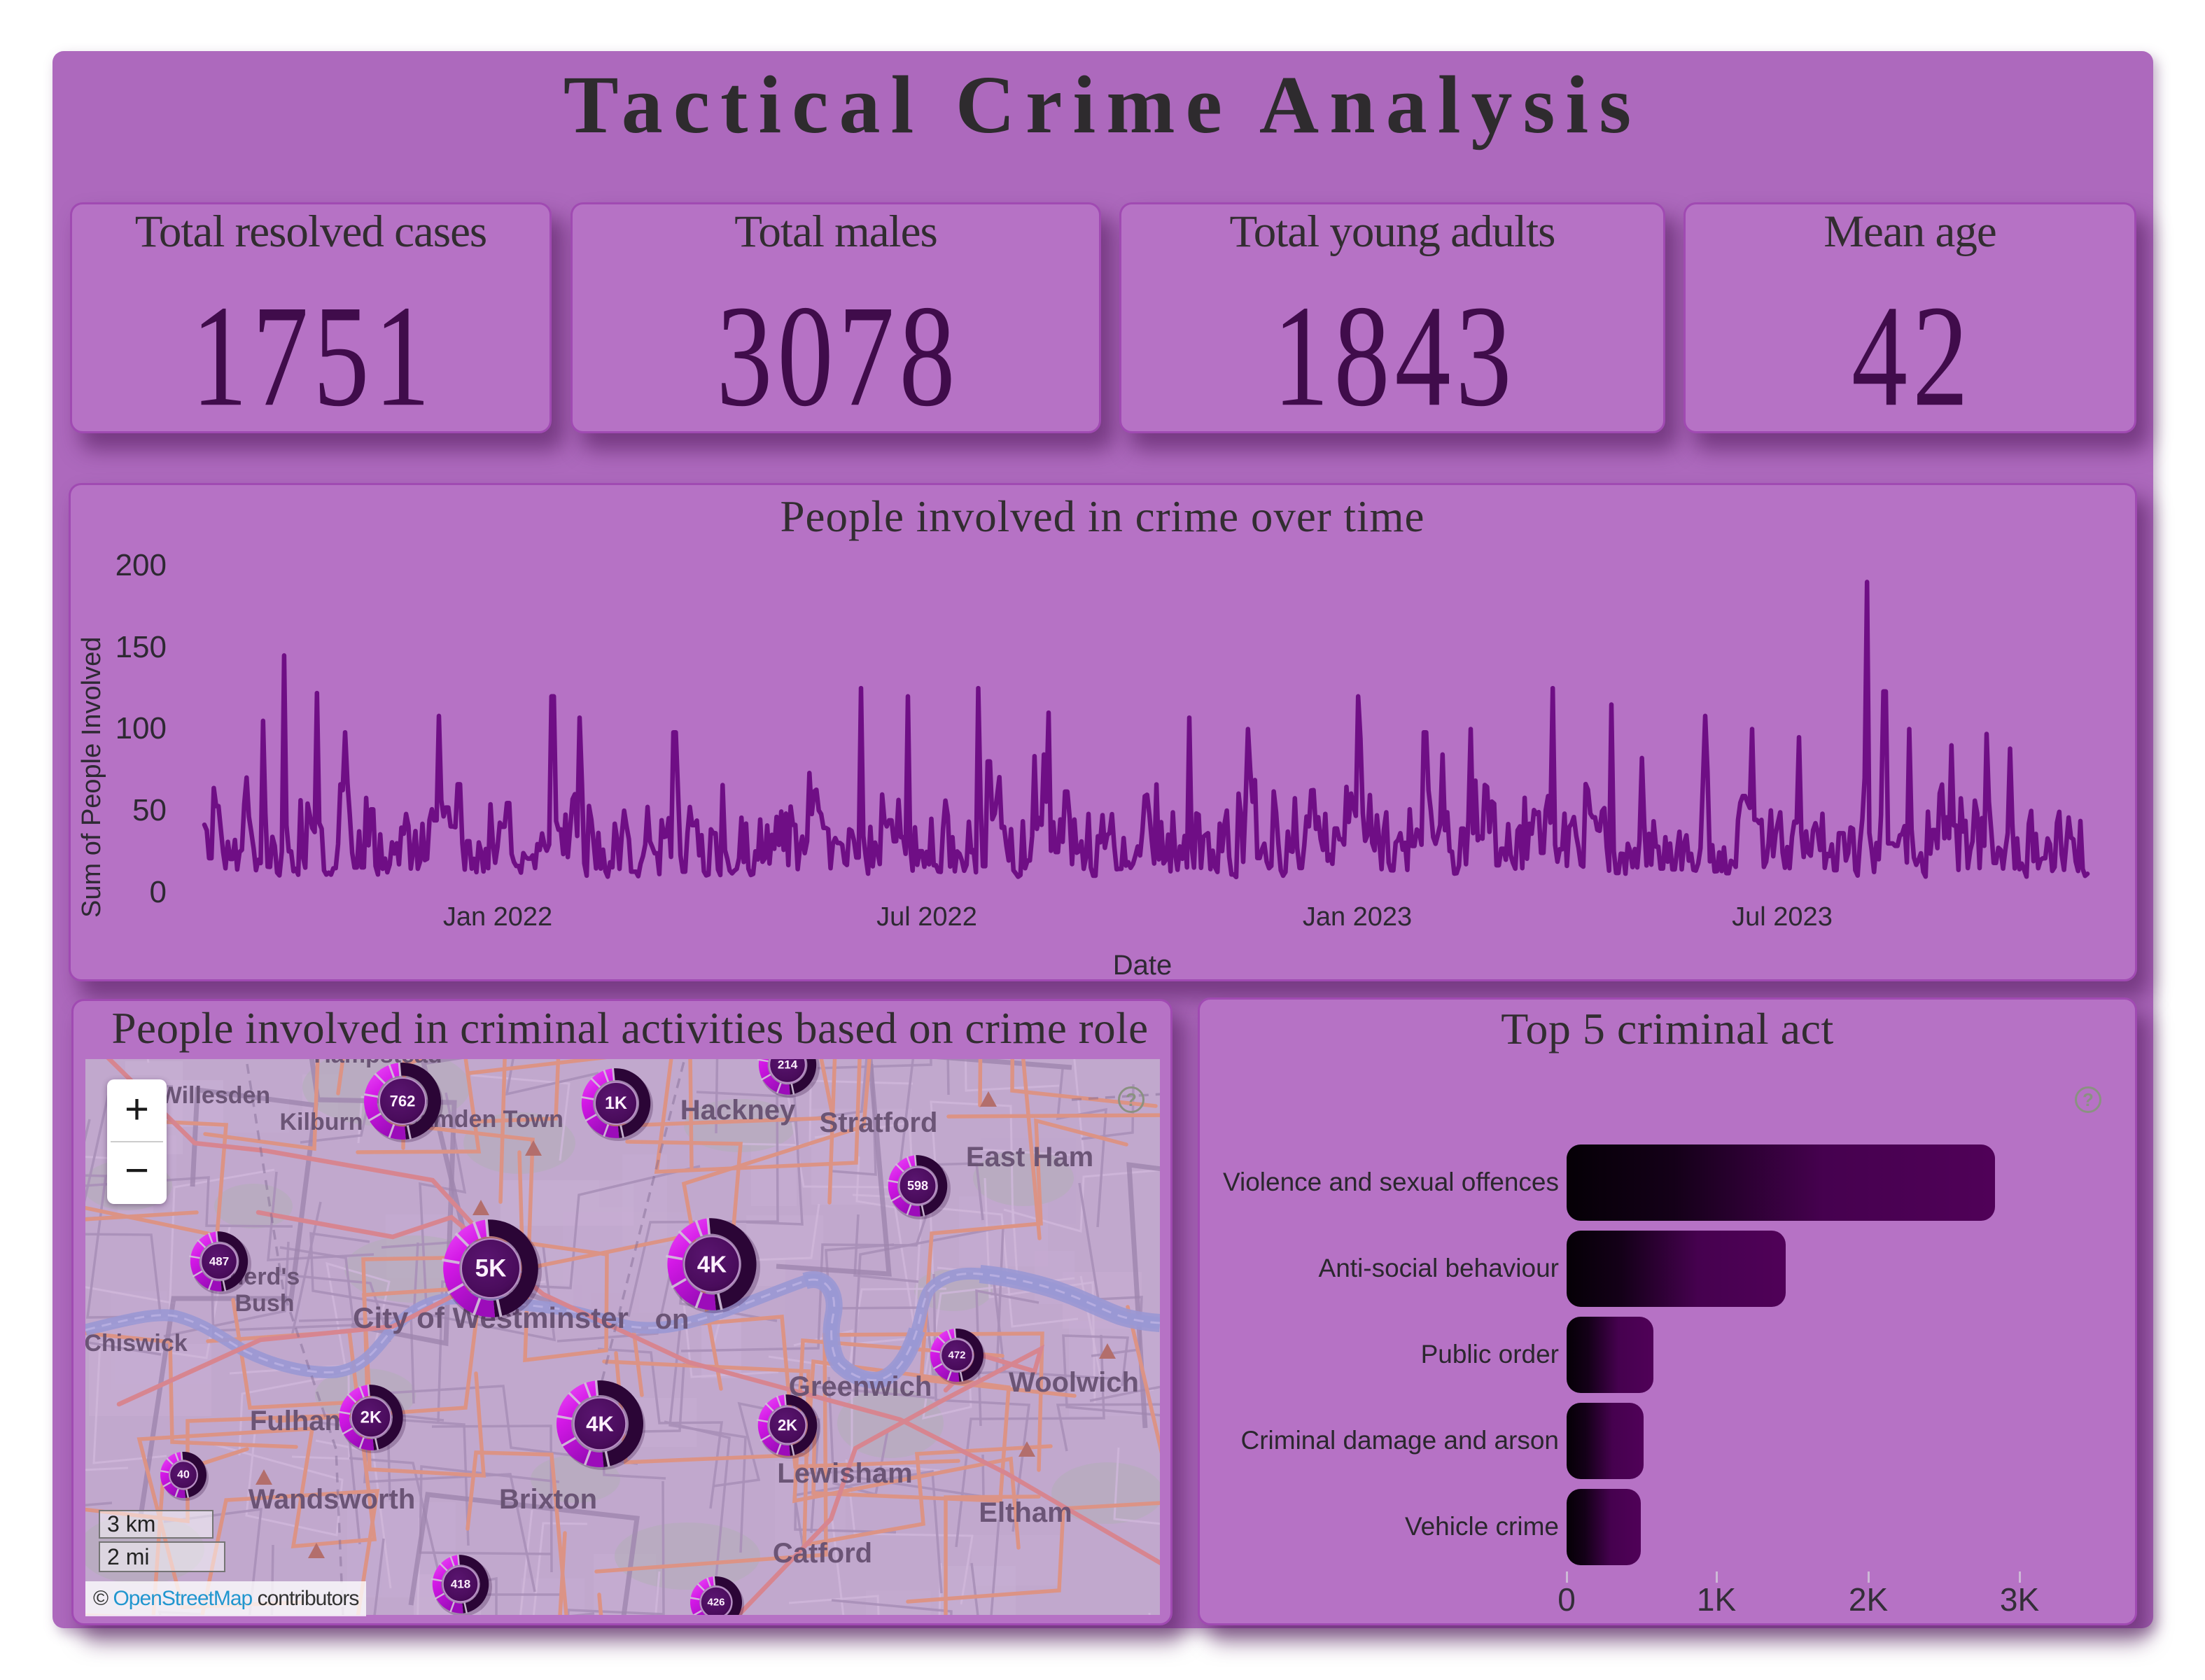  I want to click on svg-text: Willesden, so click(215, 1095).